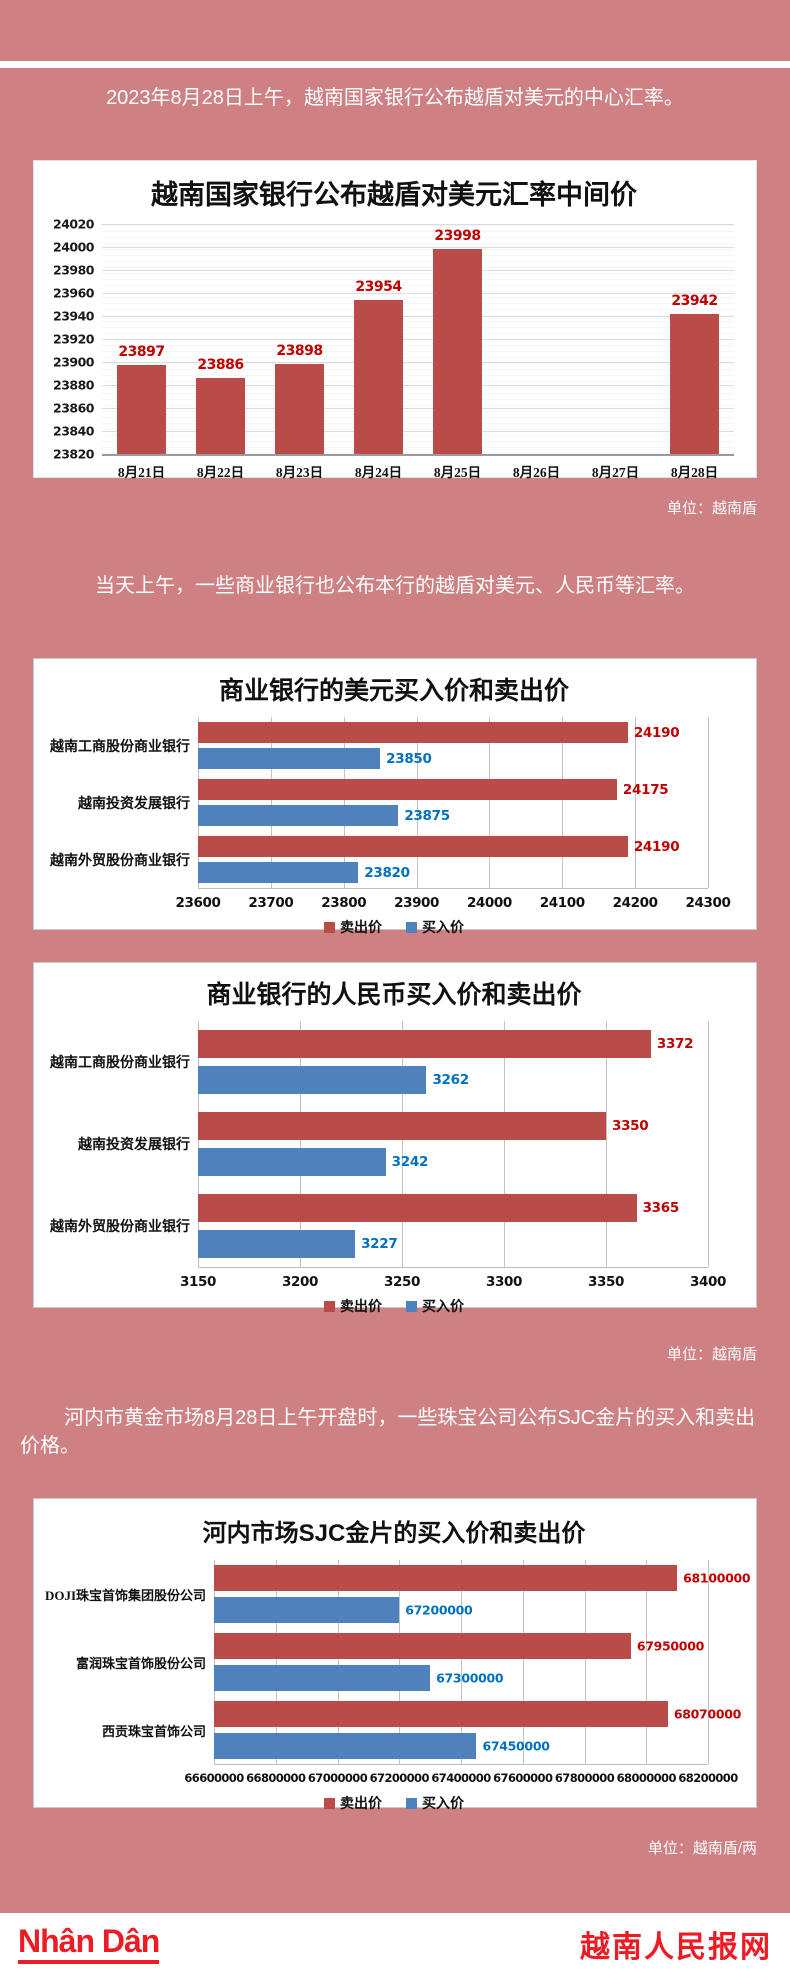 This screenshot has height=1975, width=790. Describe the element at coordinates (708, 1282) in the screenshot. I see `x-tick-label: 3400` at that location.